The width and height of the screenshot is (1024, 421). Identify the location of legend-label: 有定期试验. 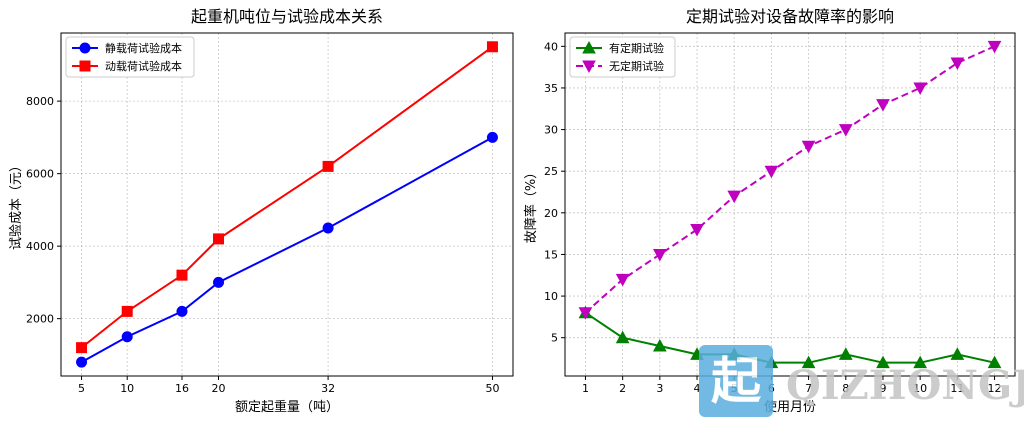
(636, 48).